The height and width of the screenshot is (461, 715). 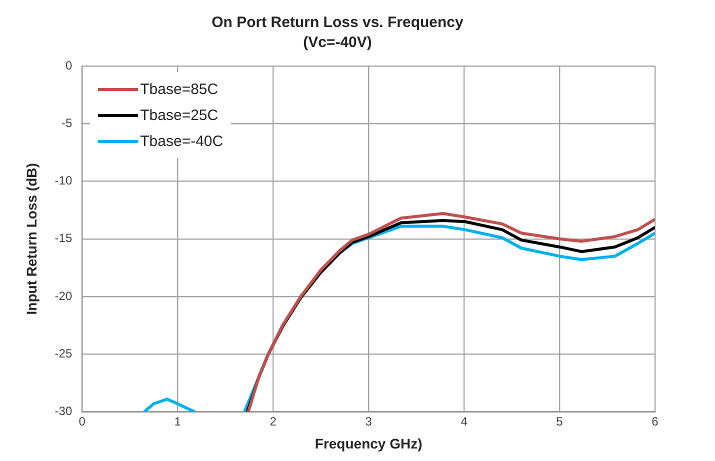 What do you see at coordinates (179, 115) in the screenshot?
I see `legend-label: Tbase=25C` at bounding box center [179, 115].